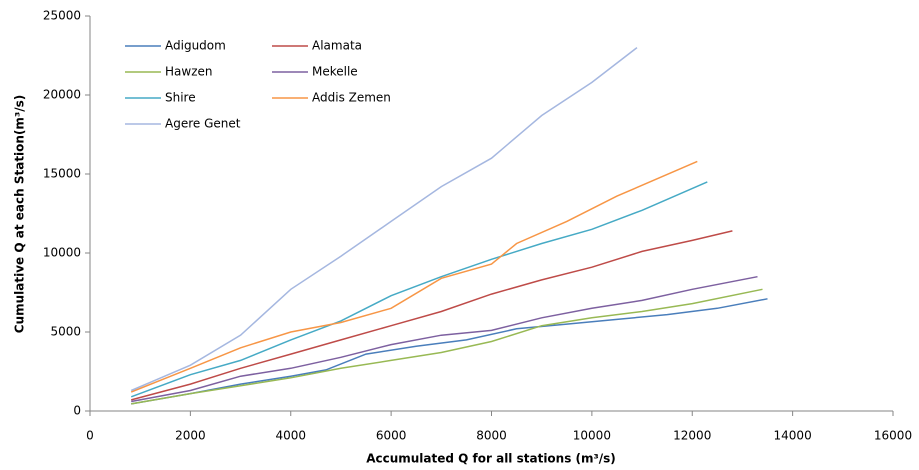 The width and height of the screenshot is (919, 470). I want to click on legend-label: Hawzen, so click(188, 72).